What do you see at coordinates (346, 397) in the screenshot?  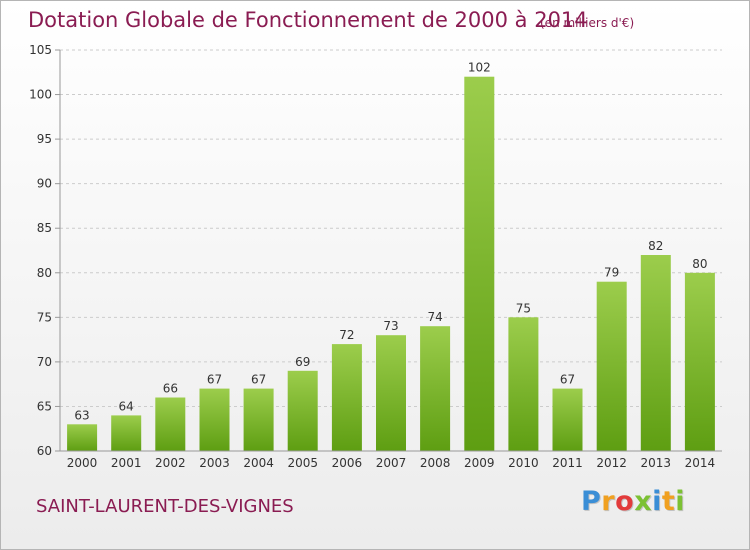 I see `bar-2006` at bounding box center [346, 397].